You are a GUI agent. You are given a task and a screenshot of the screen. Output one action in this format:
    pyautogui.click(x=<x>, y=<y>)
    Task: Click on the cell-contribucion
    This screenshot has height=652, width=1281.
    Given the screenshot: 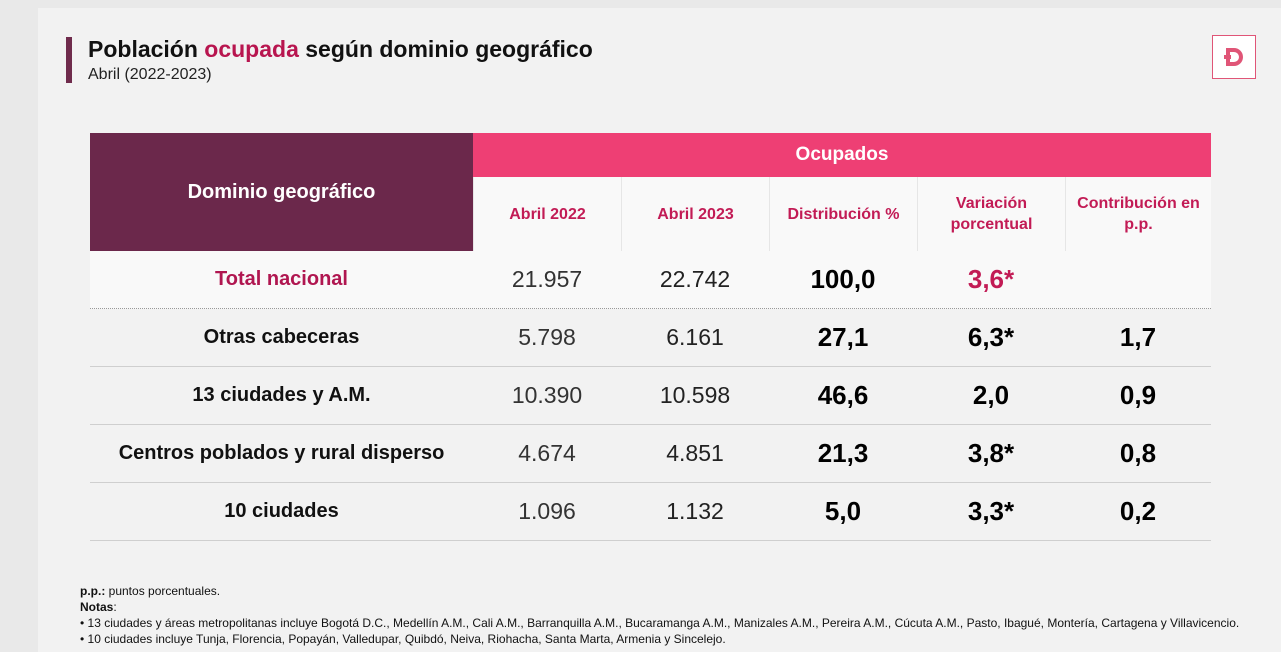 What is the action you would take?
    pyautogui.click(x=1138, y=279)
    